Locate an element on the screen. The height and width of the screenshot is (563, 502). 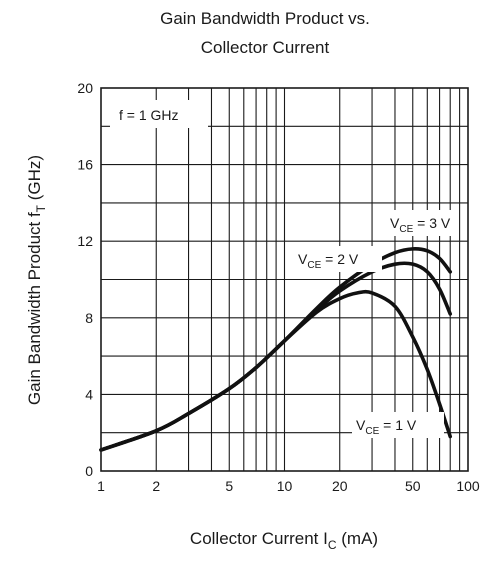
chart-title-line-1: Gain Bandwidth Product vs. is located at coordinates (265, 18).